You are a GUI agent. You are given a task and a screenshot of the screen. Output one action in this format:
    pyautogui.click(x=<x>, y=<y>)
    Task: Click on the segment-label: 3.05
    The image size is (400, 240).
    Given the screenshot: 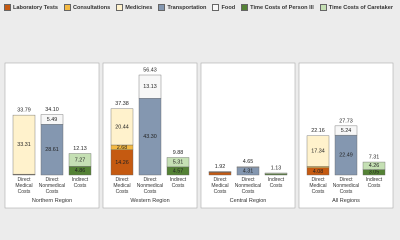 What is the action you would take?
    pyautogui.click(x=374, y=173)
    